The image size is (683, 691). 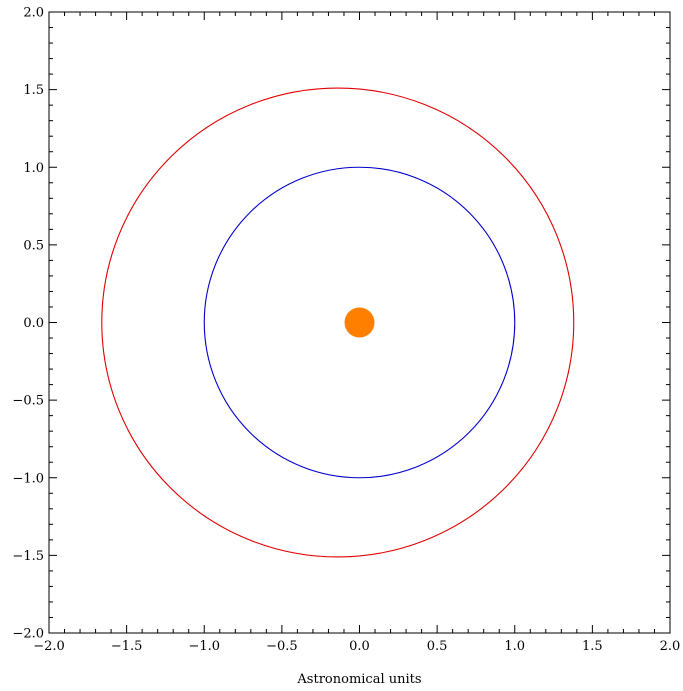 What do you see at coordinates (33, 168) in the screenshot?
I see `y-tick-label: 1.0` at bounding box center [33, 168].